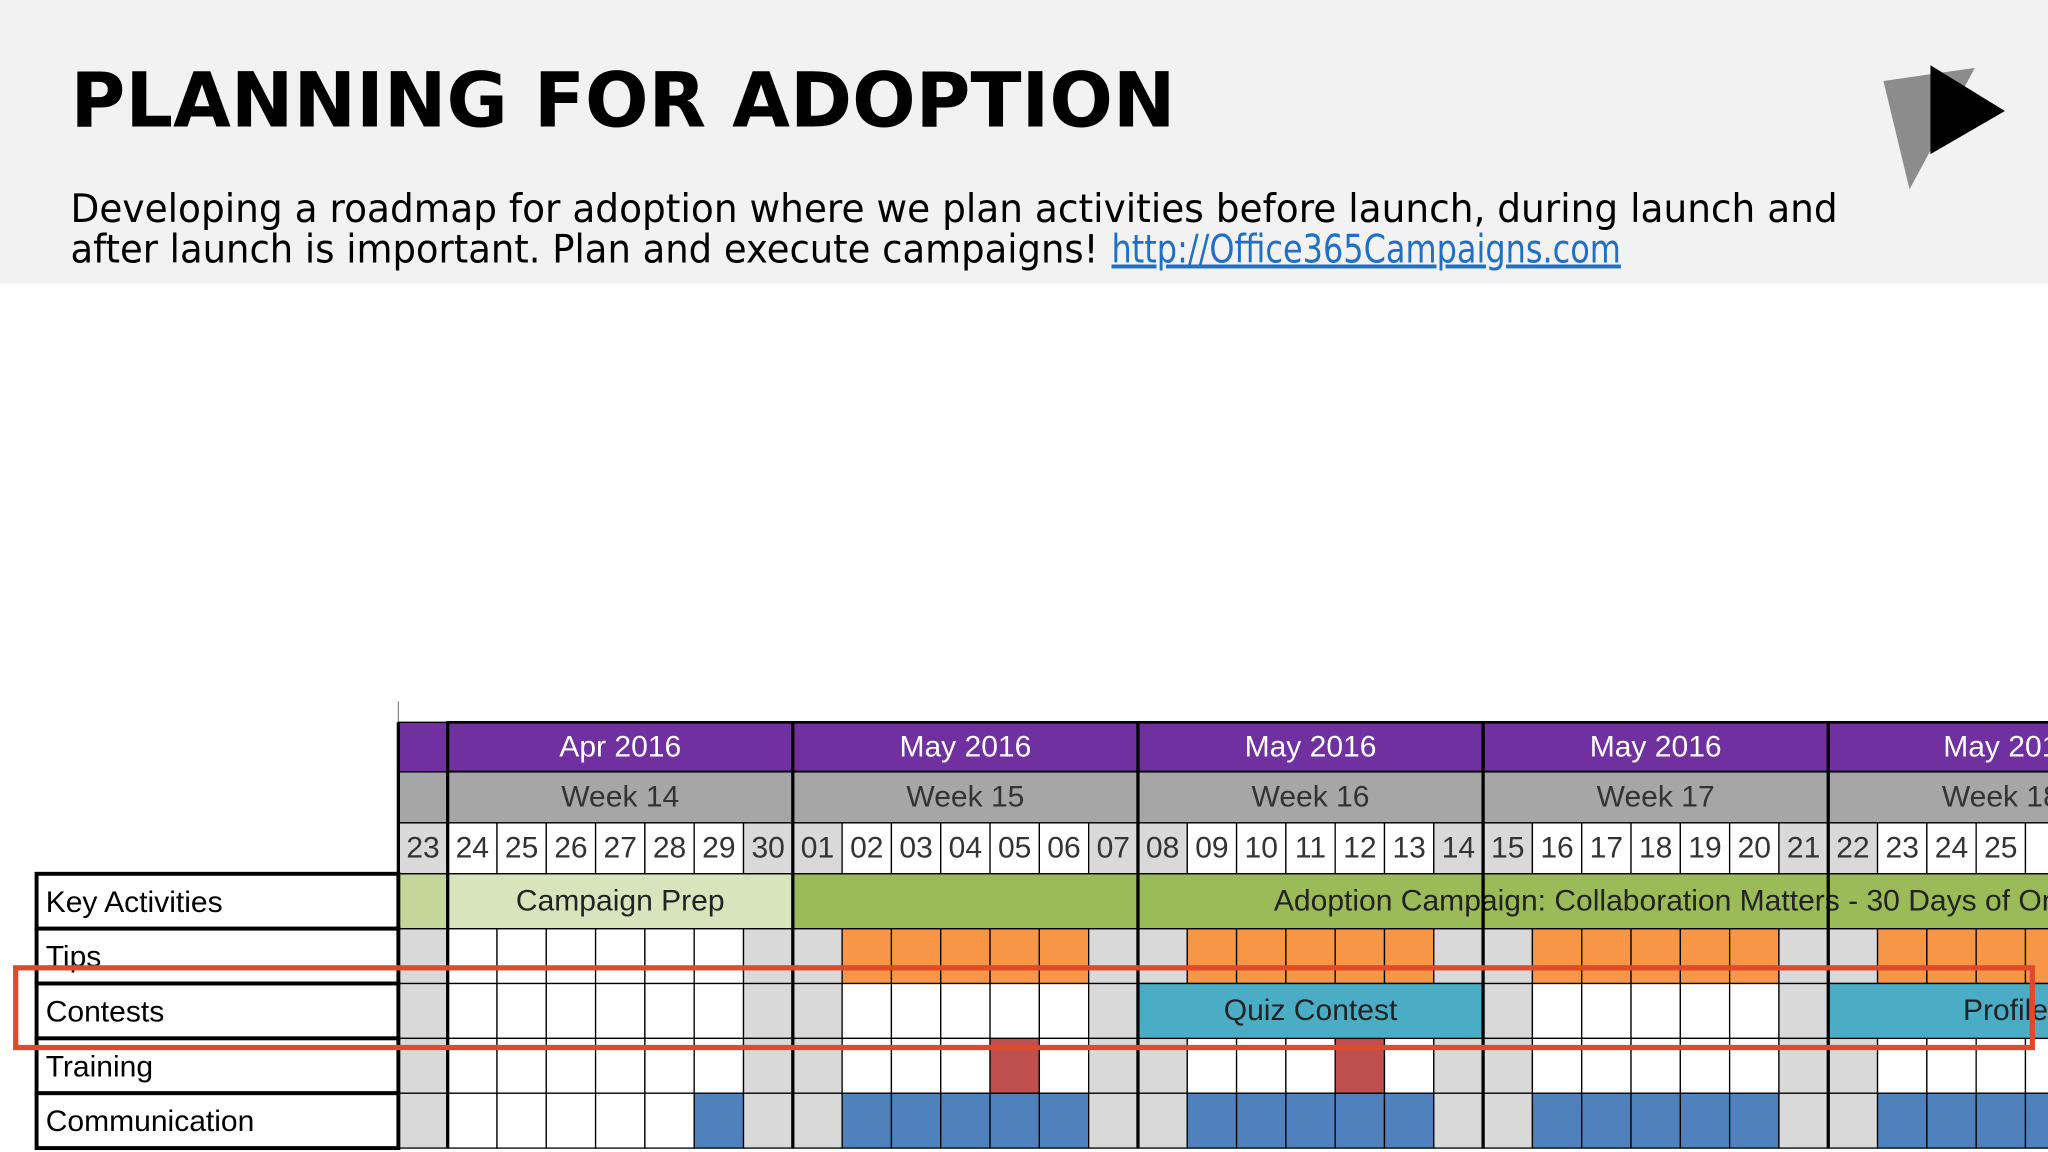  What do you see at coordinates (1606, 848) in the screenshot?
I see `day-label: 17` at bounding box center [1606, 848].